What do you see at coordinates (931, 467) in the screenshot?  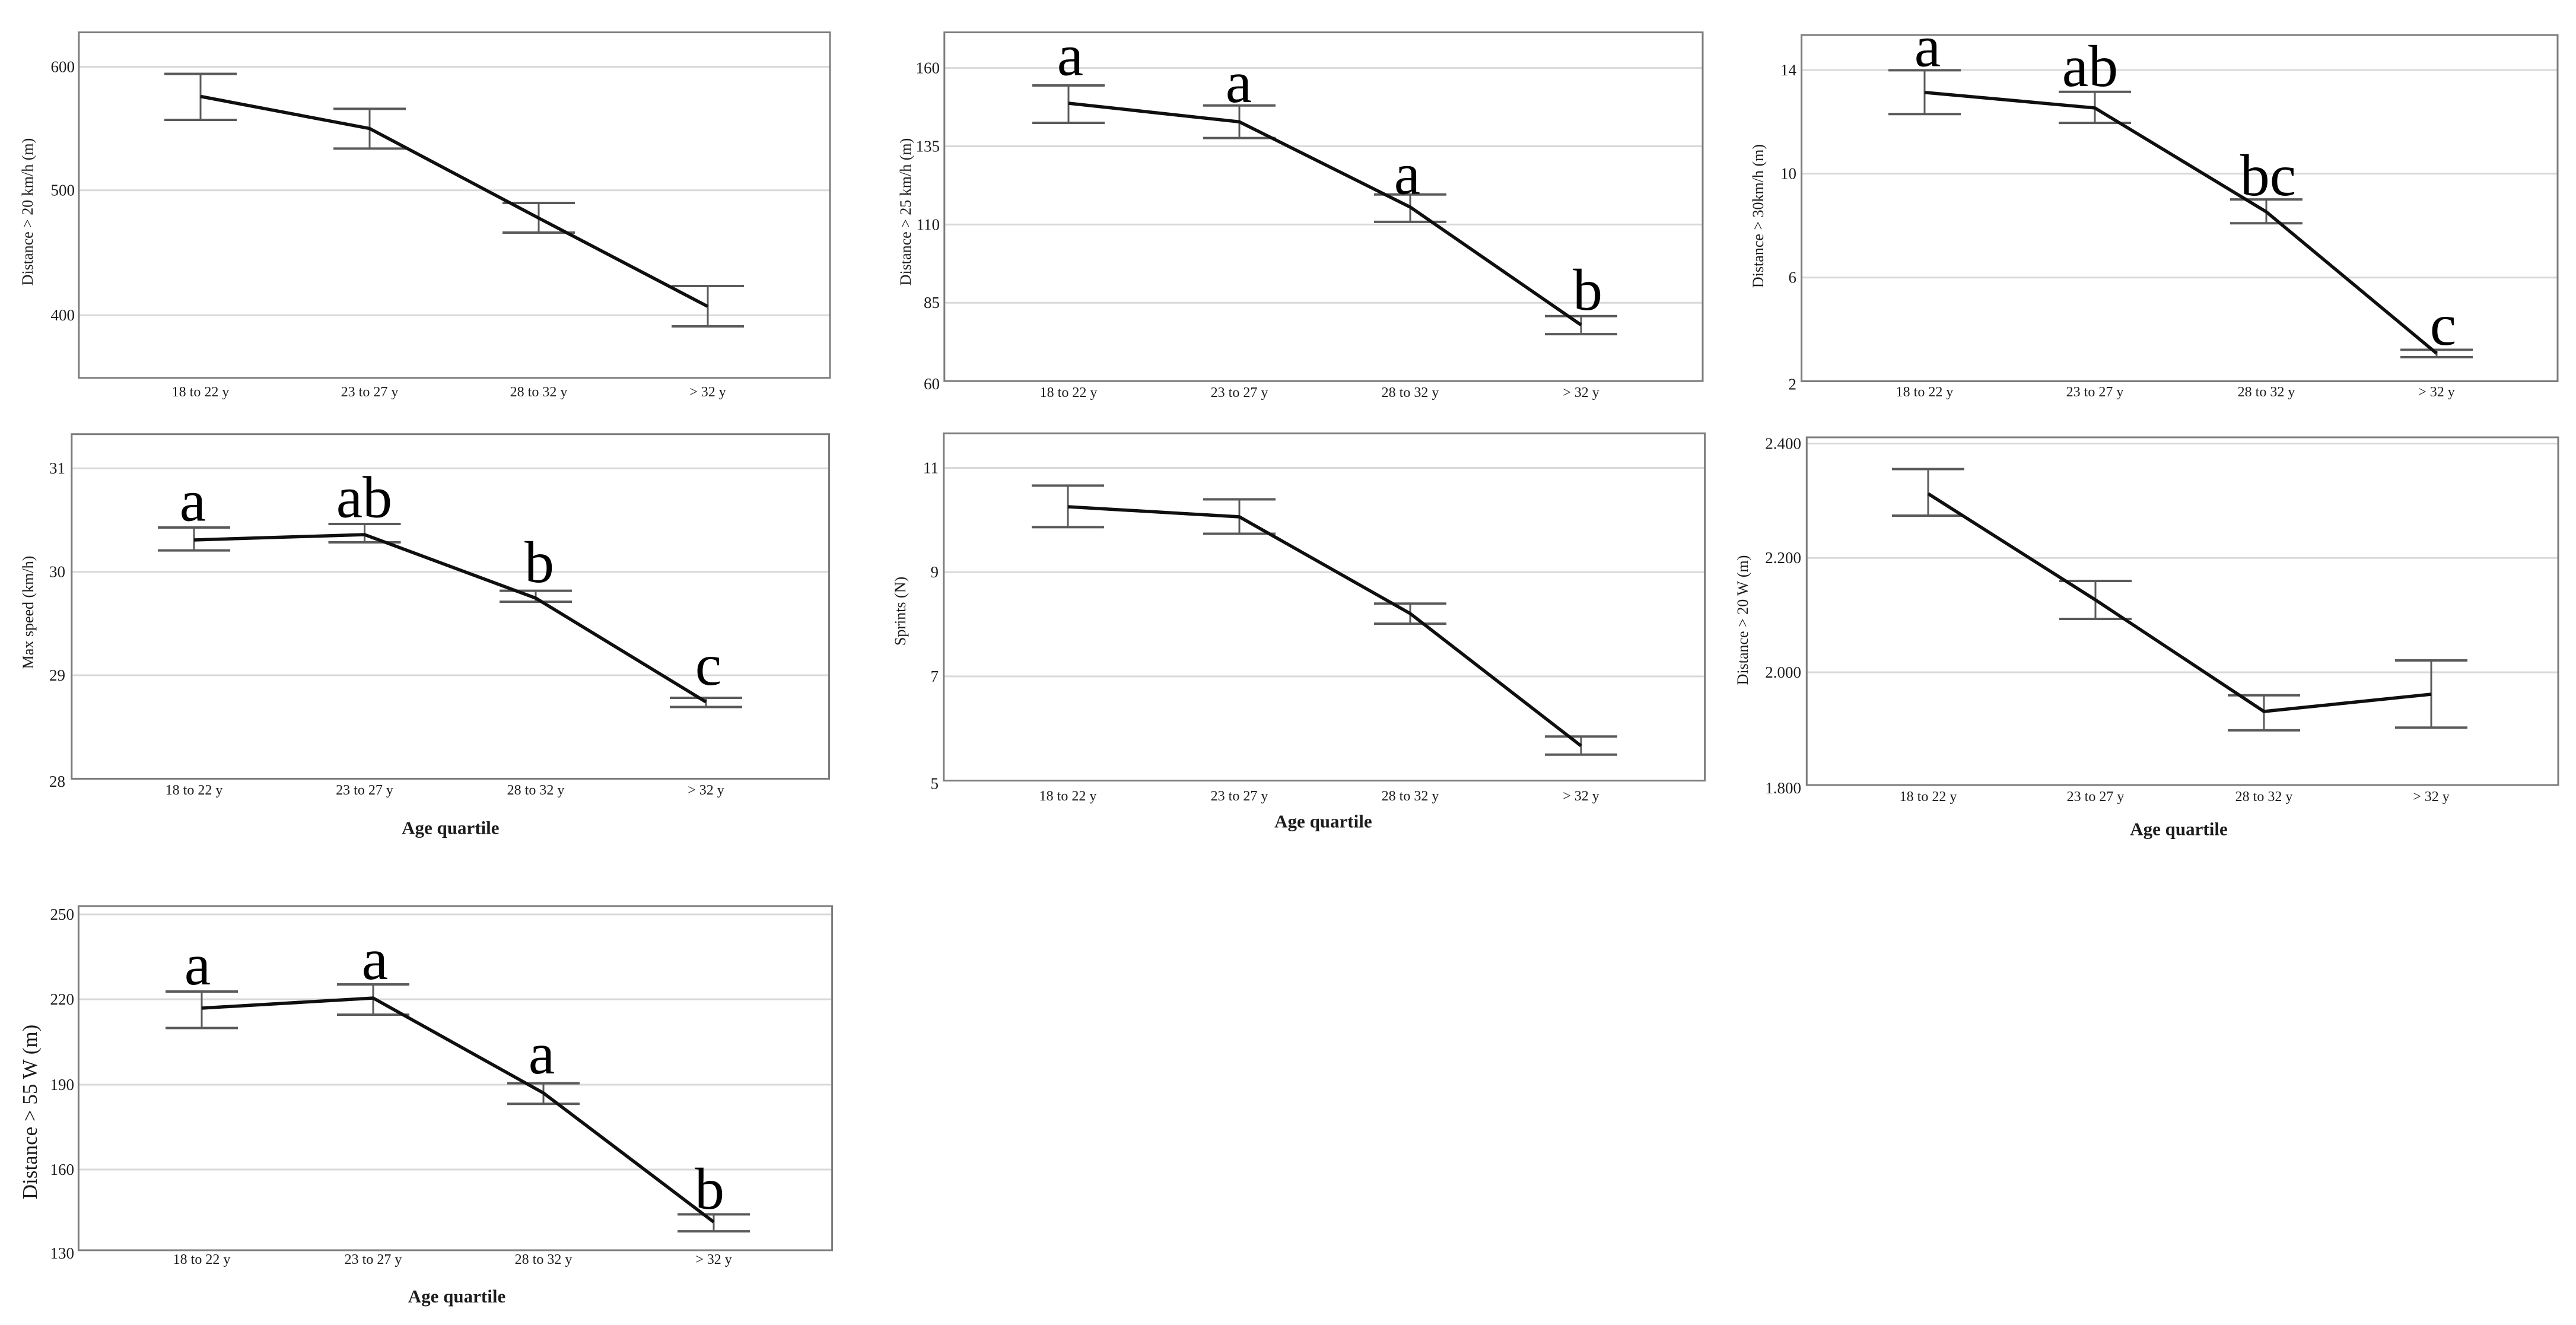 I see `svg-text: 11` at bounding box center [931, 467].